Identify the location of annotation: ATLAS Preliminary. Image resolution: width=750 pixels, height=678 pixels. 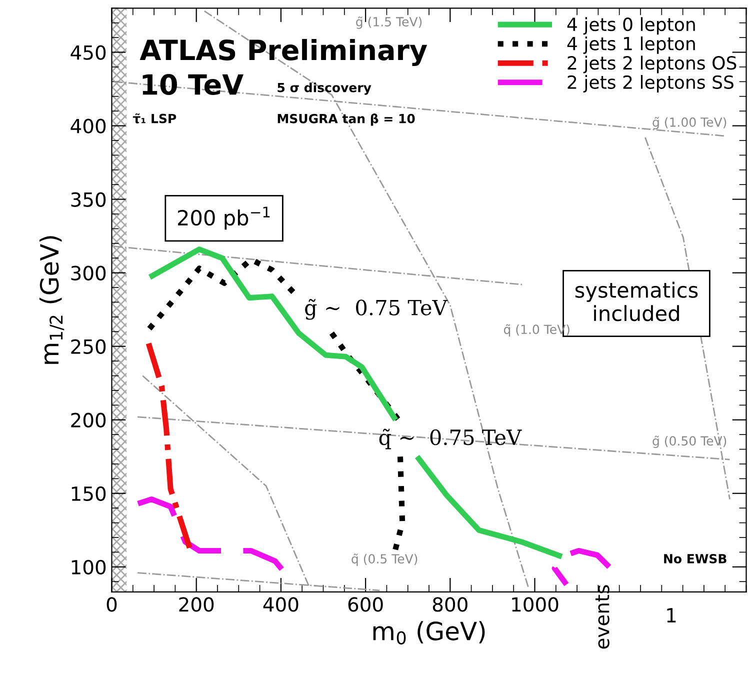
(284, 52).